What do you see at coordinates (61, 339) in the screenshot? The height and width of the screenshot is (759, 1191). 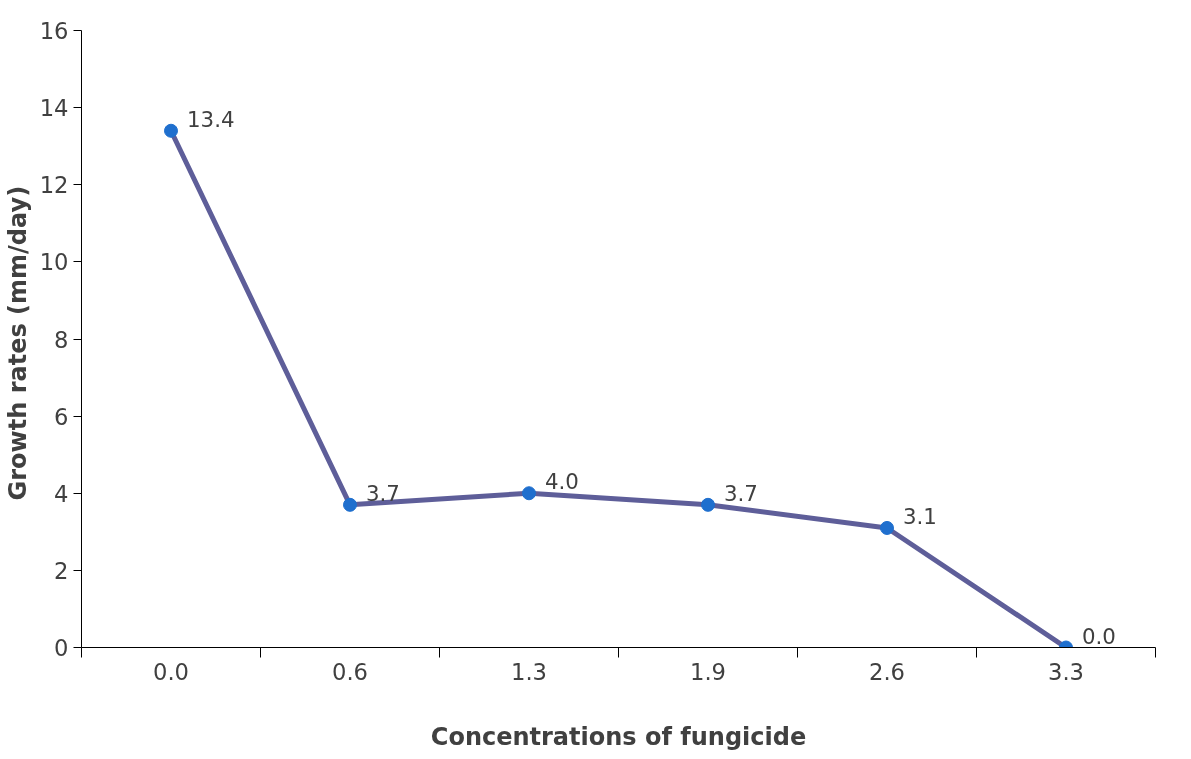 I see `y-tick-label: 8` at bounding box center [61, 339].